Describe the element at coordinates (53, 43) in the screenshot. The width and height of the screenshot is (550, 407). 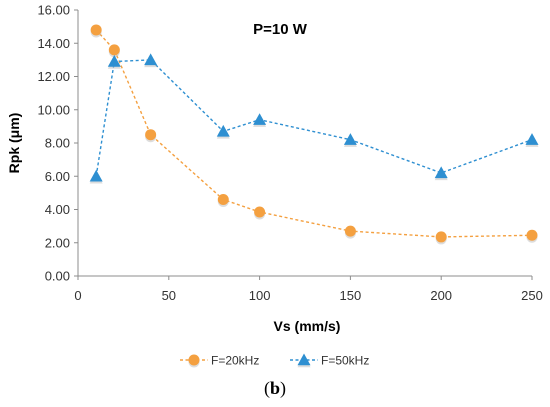
I see `y-tick-label: 14.00` at that location.